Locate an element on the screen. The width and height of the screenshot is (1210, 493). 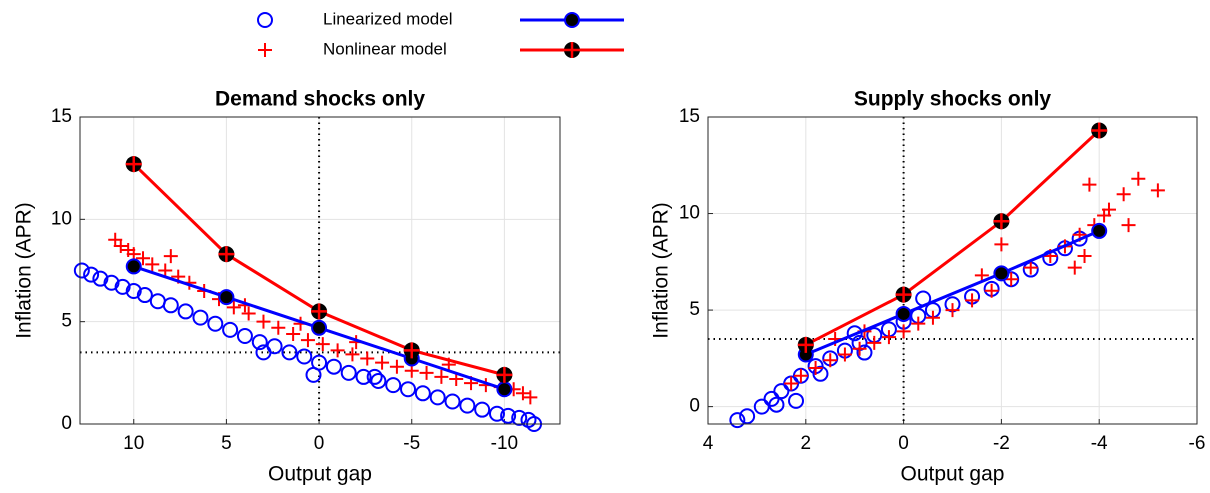
x-tick-label: 5 is located at coordinates (226, 443).